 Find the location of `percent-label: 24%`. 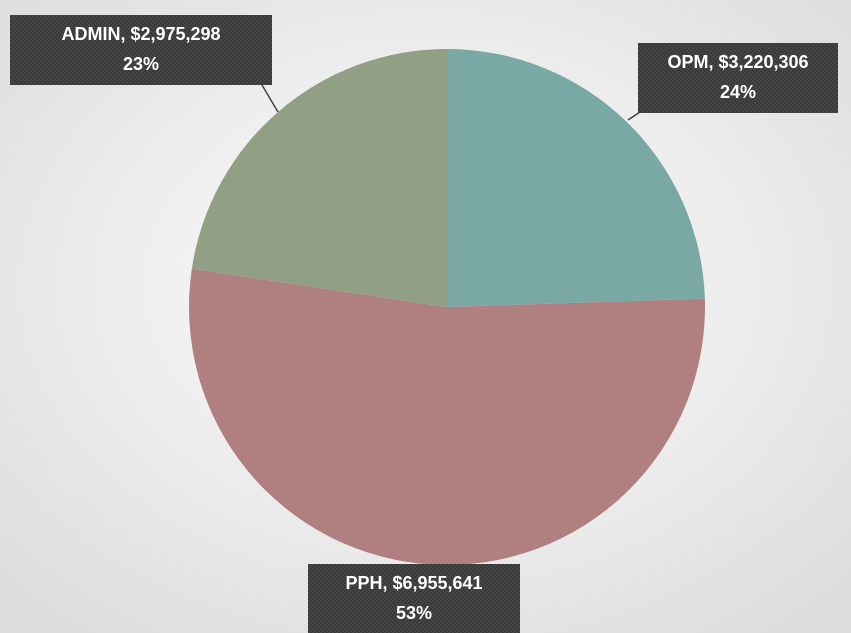

percent-label: 24% is located at coordinates (738, 92).